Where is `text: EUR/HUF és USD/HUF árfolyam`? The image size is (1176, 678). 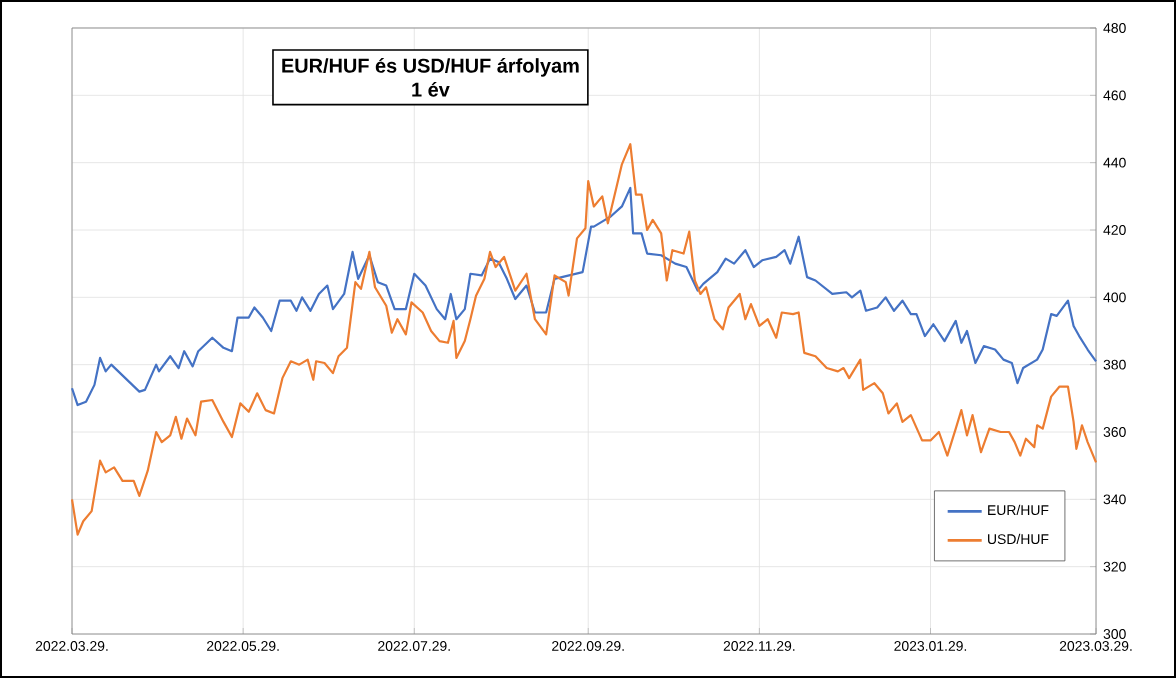 text: EUR/HUF és USD/HUF árfolyam is located at coordinates (430, 67).